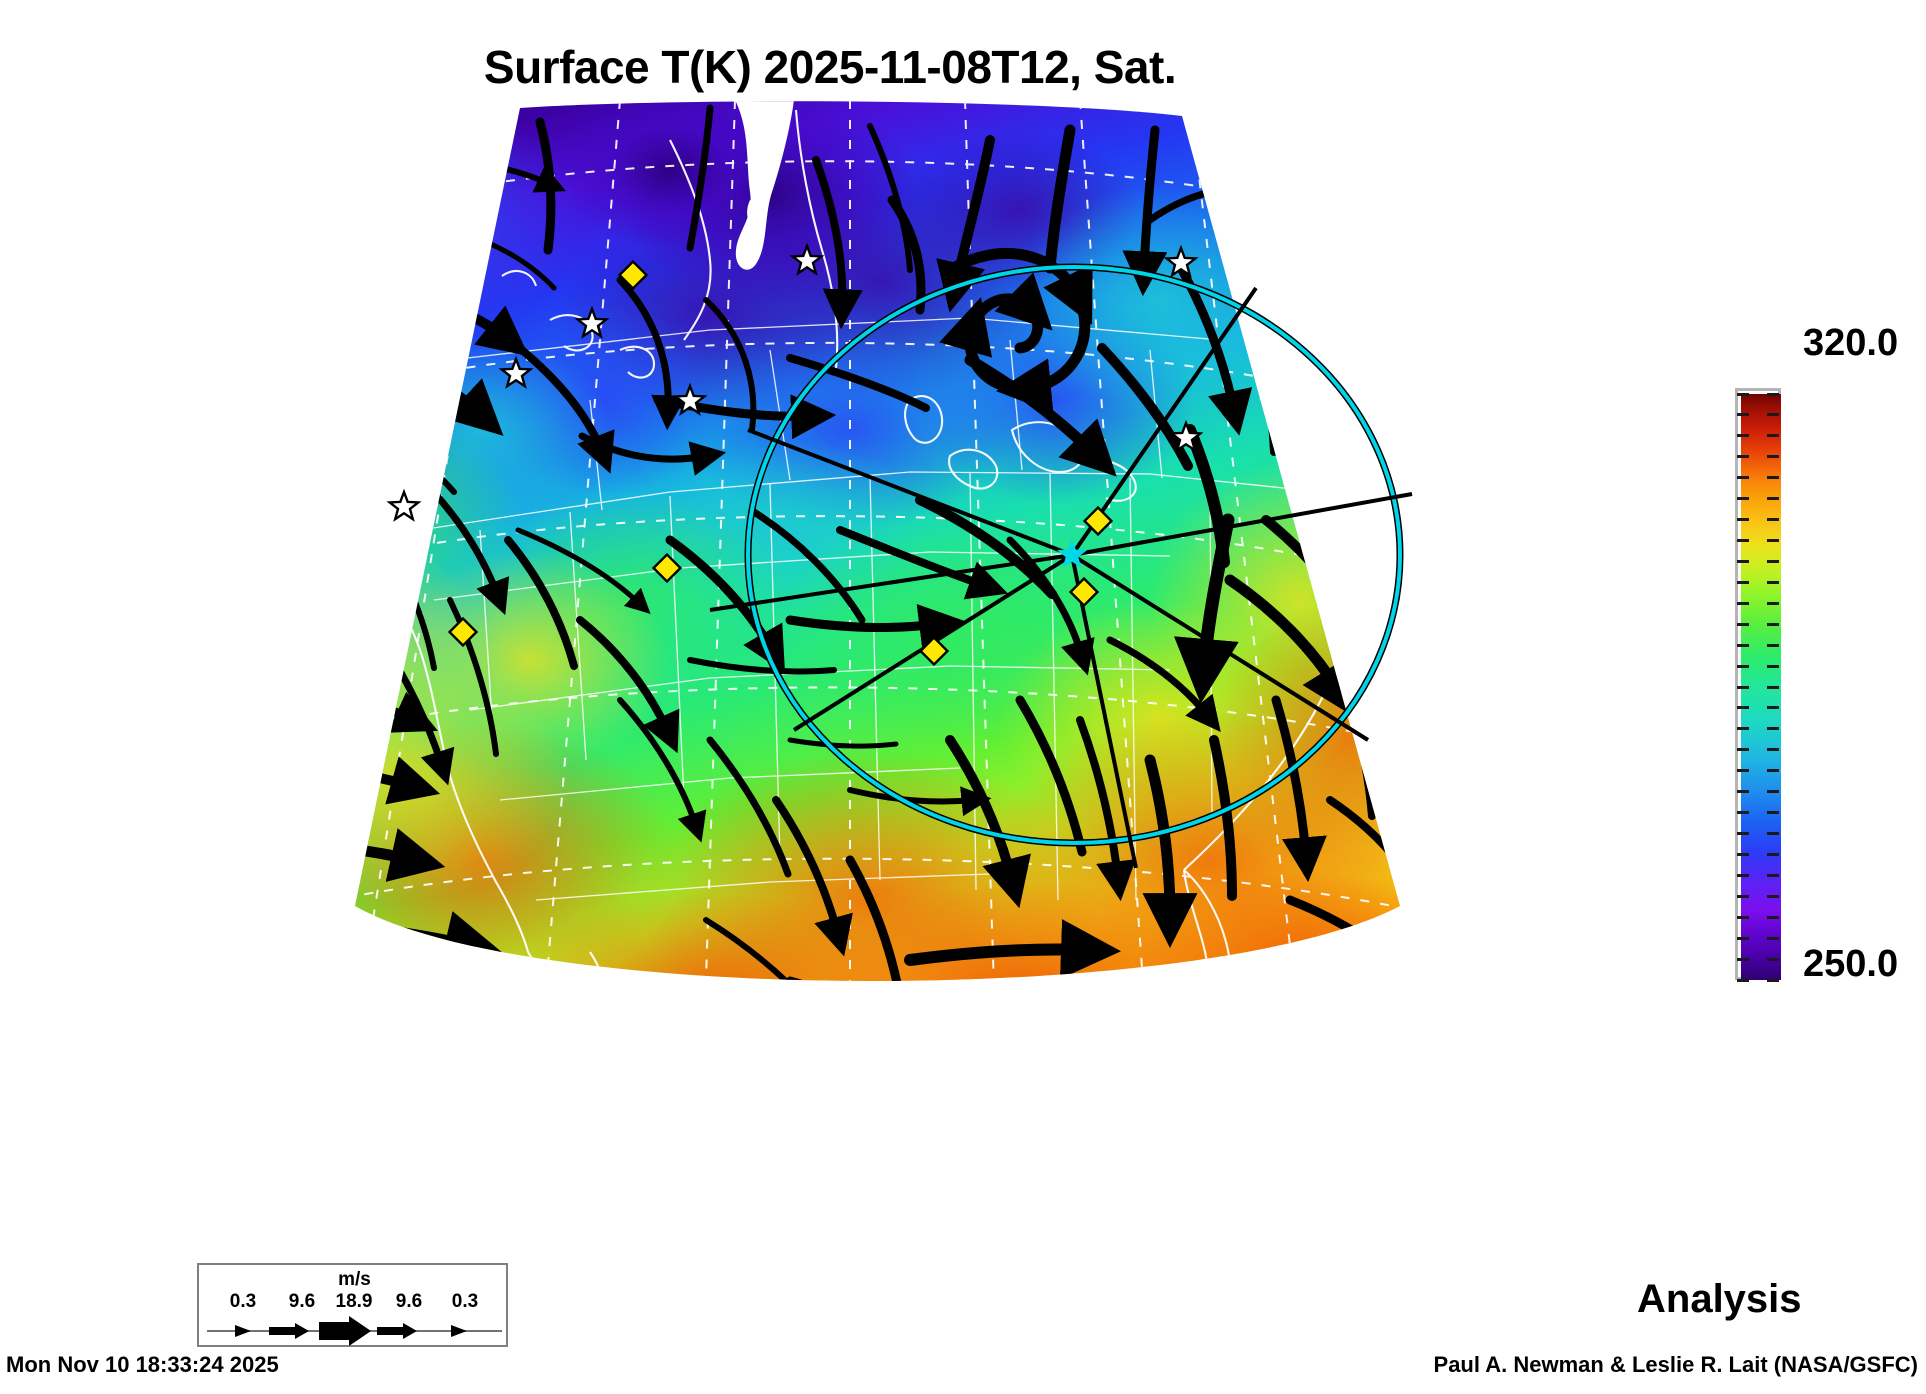 The image size is (1926, 1394). Describe the element at coordinates (1758, 685) in the screenshot. I see `colorbar-frame` at that location.